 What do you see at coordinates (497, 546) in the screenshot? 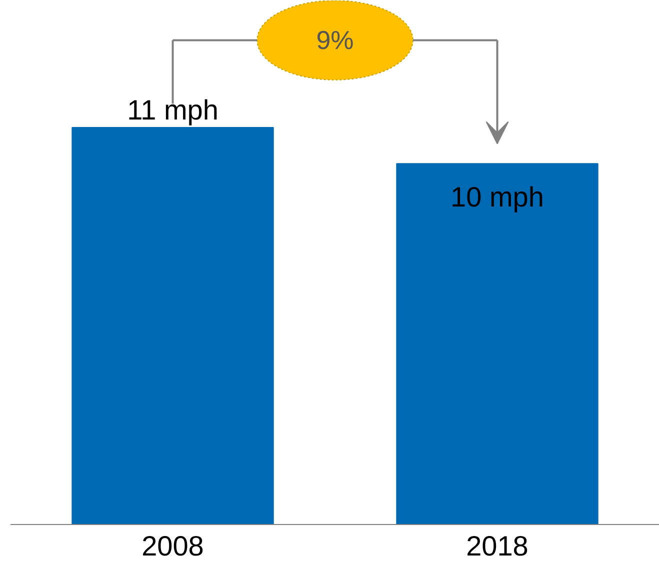
I see `x-tick-label: 2018` at bounding box center [497, 546].